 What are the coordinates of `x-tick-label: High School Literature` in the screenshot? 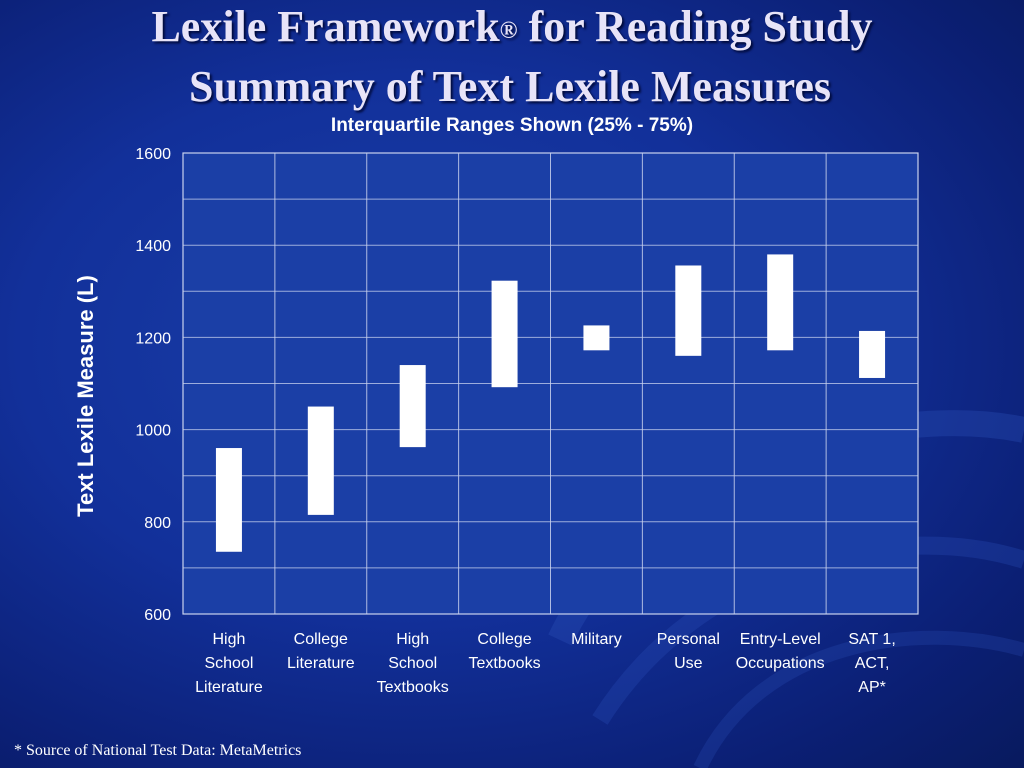 It's located at (229, 663).